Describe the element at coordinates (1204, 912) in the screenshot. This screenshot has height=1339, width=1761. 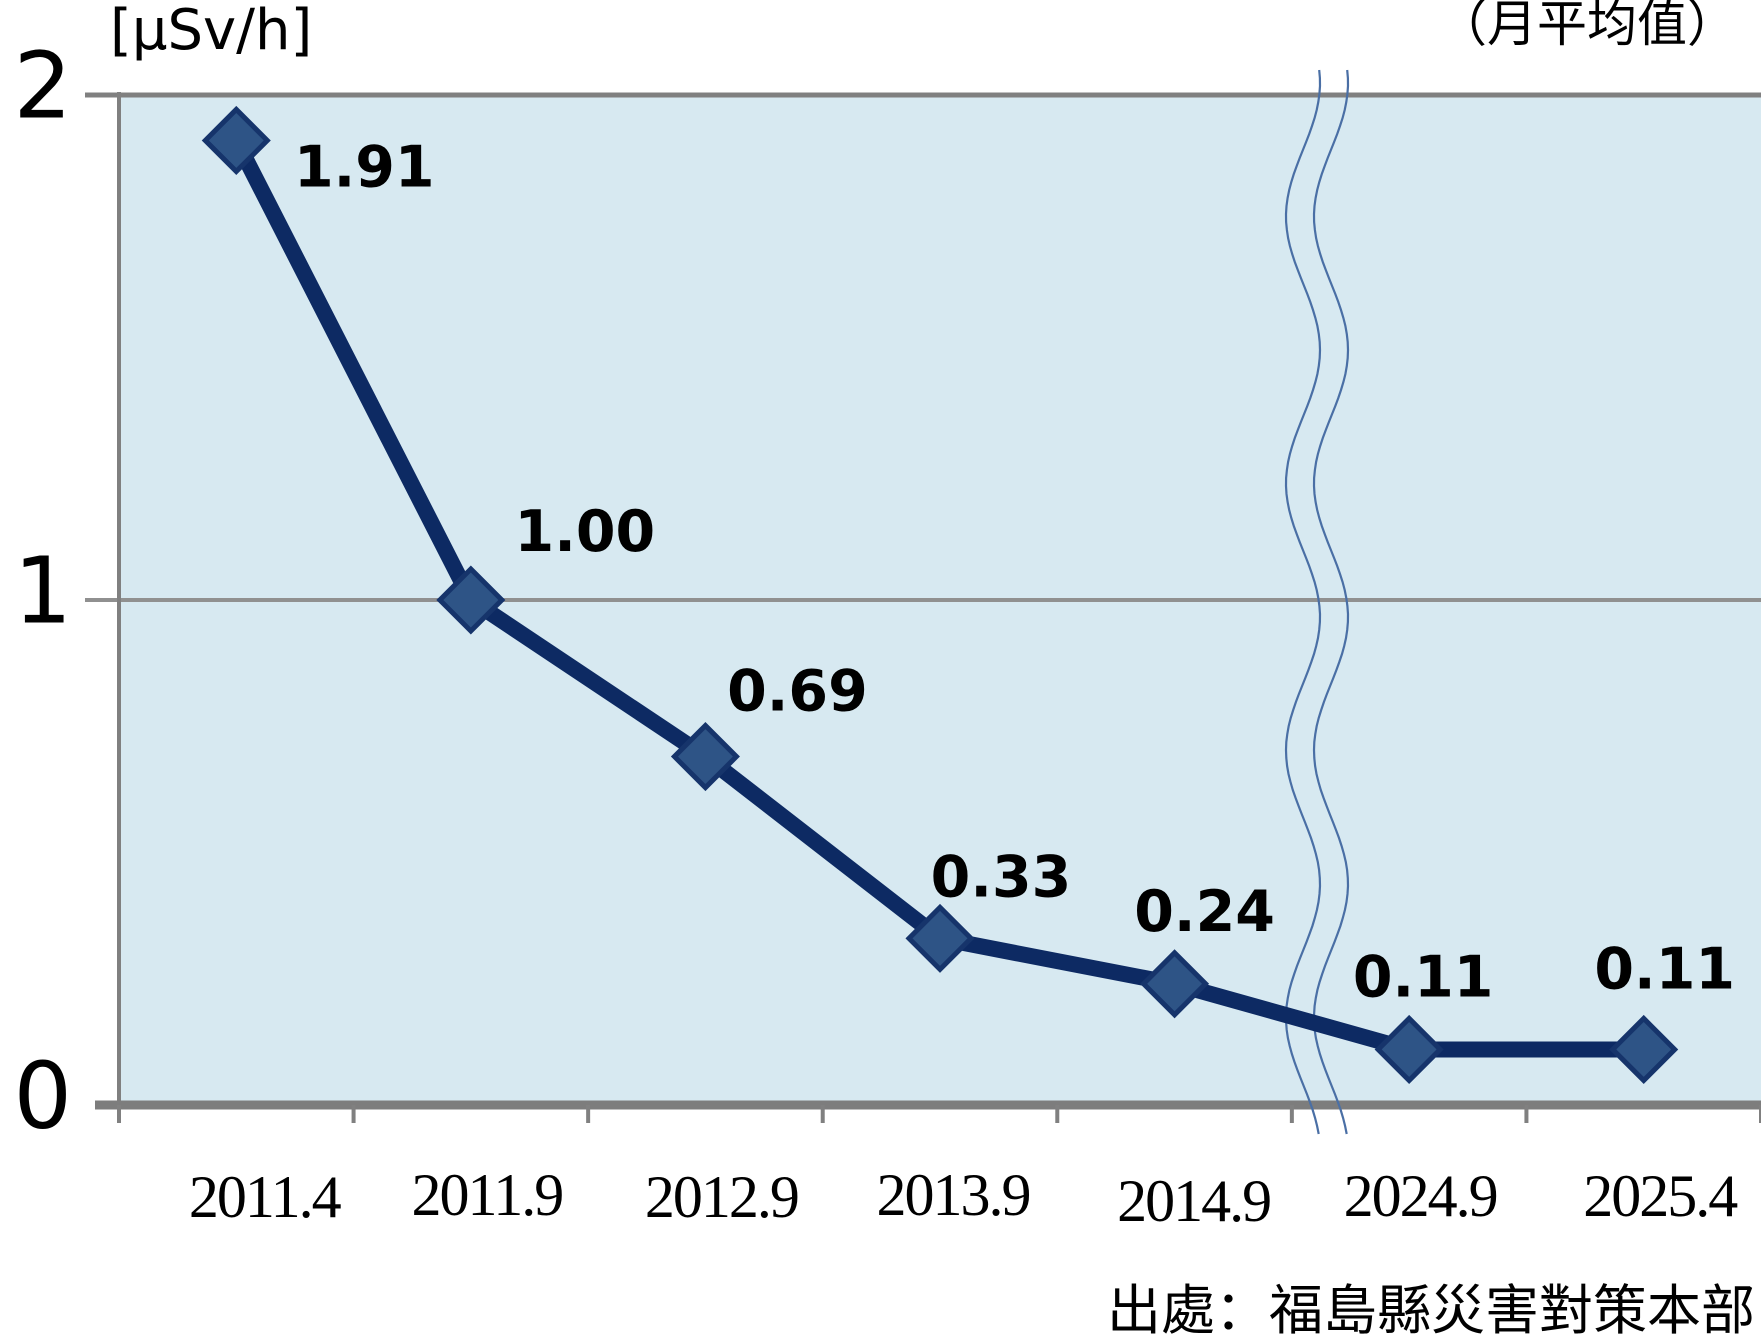
I see `data-point-value-label: 0.24` at that location.